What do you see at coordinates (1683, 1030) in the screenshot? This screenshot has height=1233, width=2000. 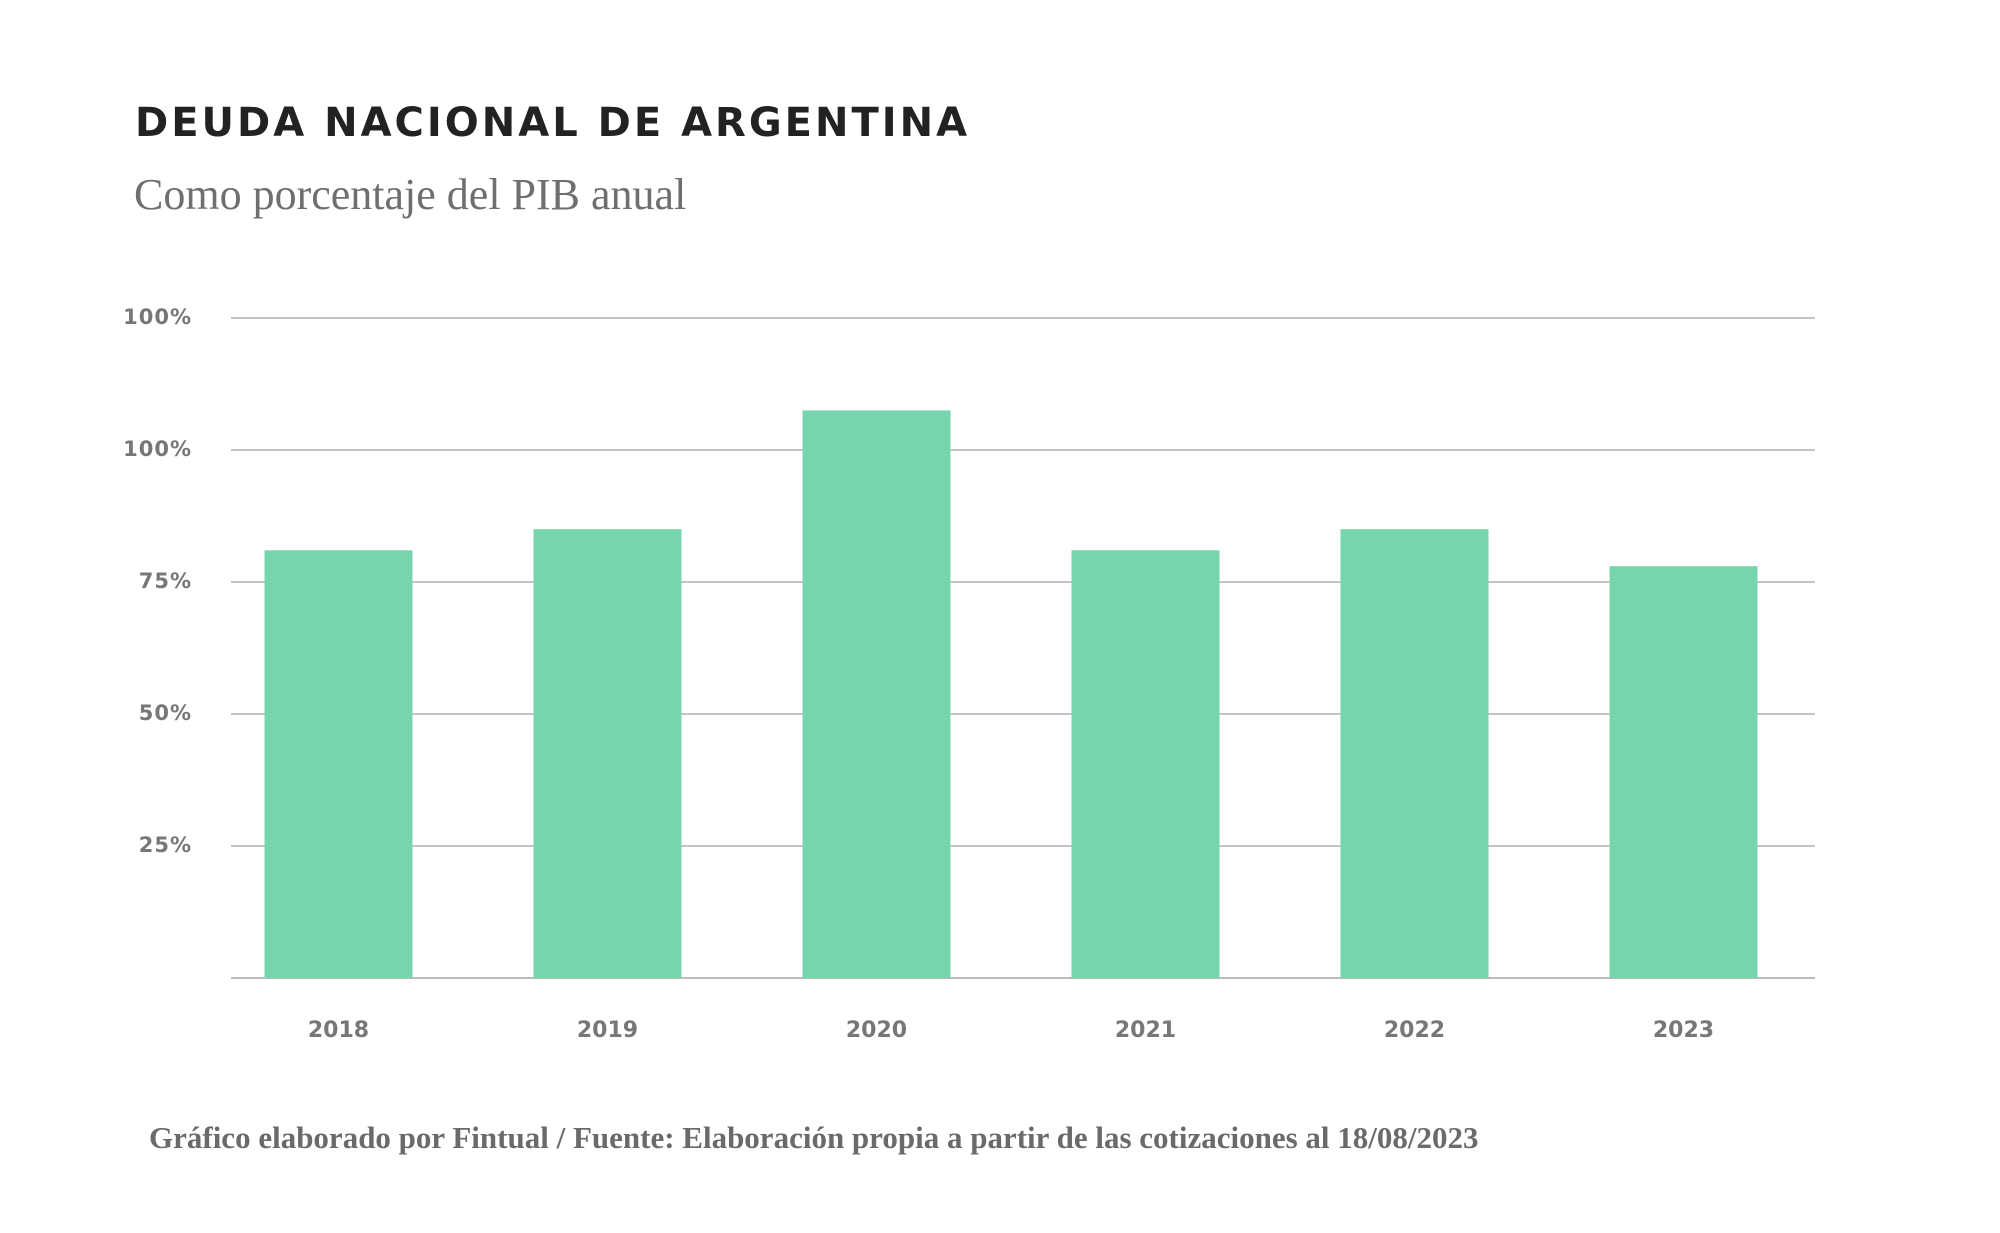 I see `x-tick-label: 2023` at bounding box center [1683, 1030].